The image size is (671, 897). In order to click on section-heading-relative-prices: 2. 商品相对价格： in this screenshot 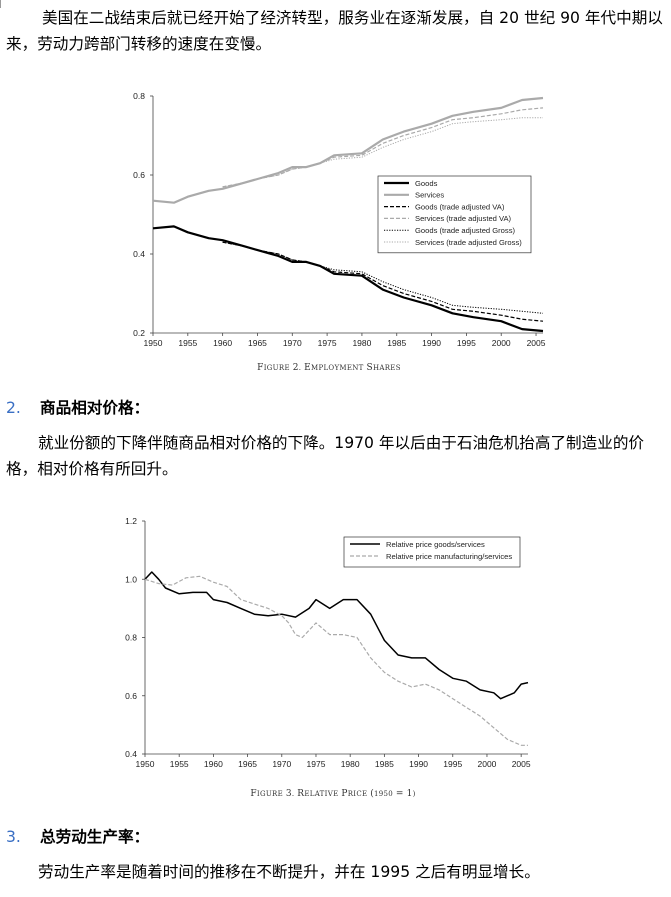, I will do `click(77, 407)`.